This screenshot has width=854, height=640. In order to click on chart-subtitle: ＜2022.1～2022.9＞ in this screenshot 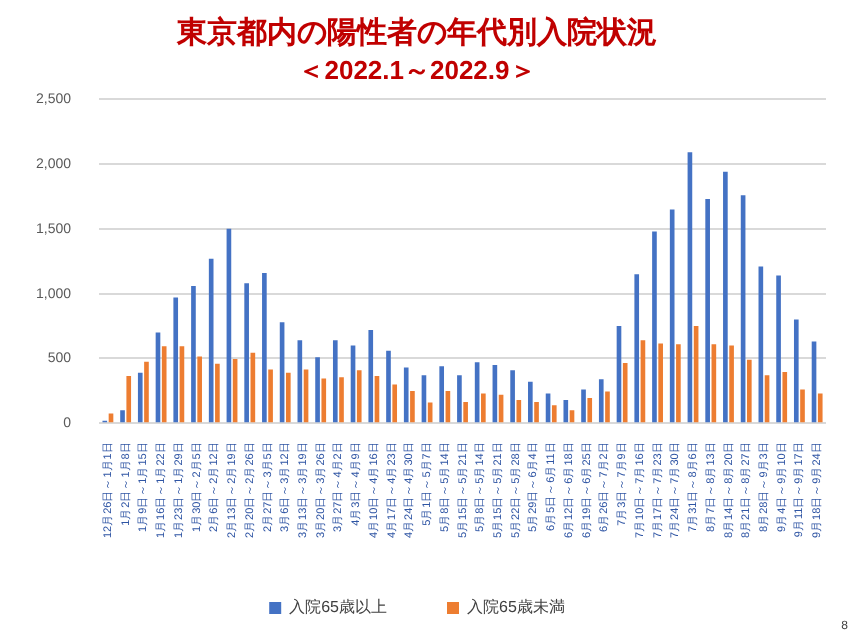, I will do `click(417, 69)`.